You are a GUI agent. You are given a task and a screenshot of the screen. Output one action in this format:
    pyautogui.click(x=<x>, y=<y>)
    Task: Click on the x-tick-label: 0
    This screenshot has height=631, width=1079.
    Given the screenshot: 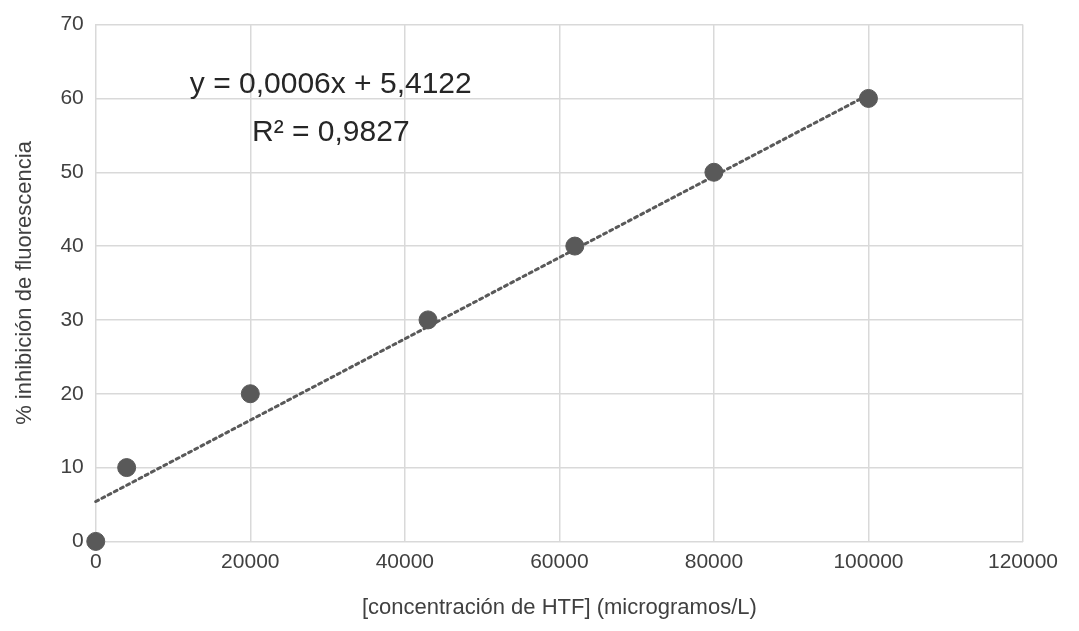 What is the action you would take?
    pyautogui.click(x=95, y=560)
    